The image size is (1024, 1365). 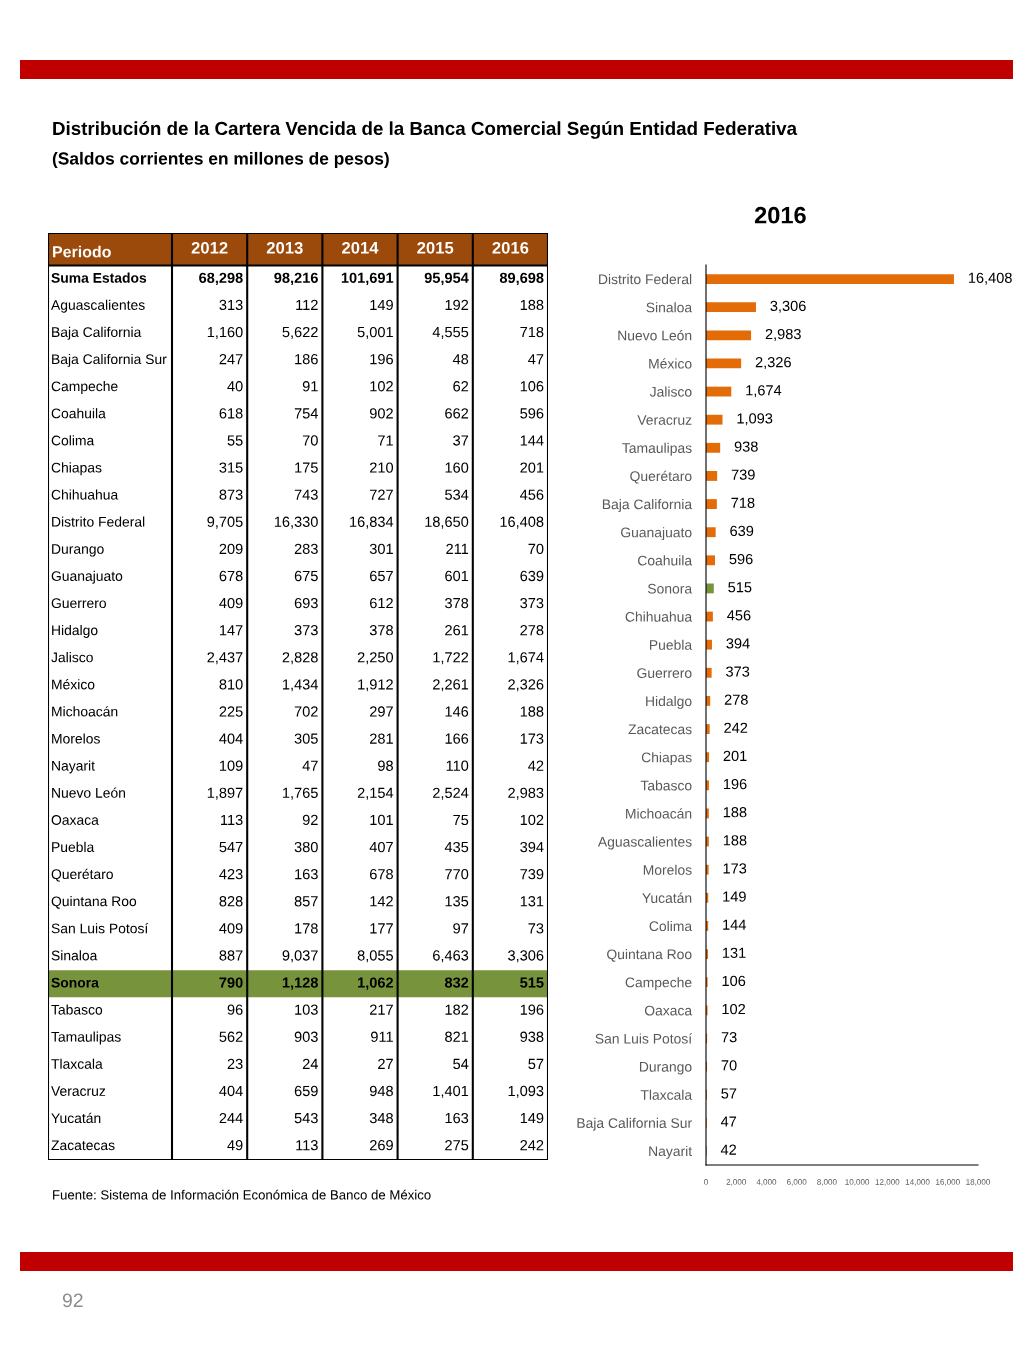 I want to click on chart-title: 2016, so click(x=780, y=215).